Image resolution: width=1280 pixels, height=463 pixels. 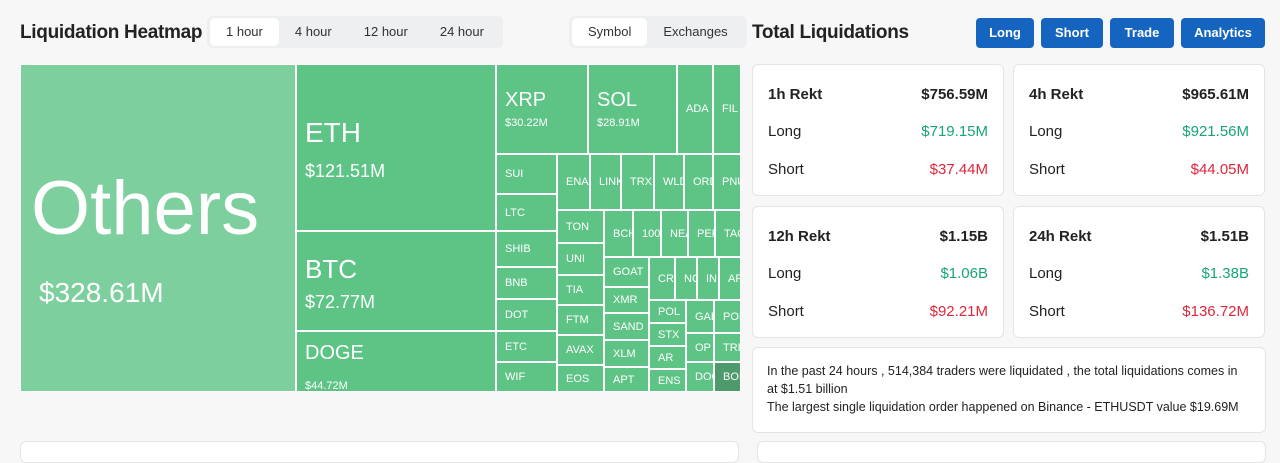 What do you see at coordinates (708, 278) in the screenshot?
I see `treemap-cell: IN` at bounding box center [708, 278].